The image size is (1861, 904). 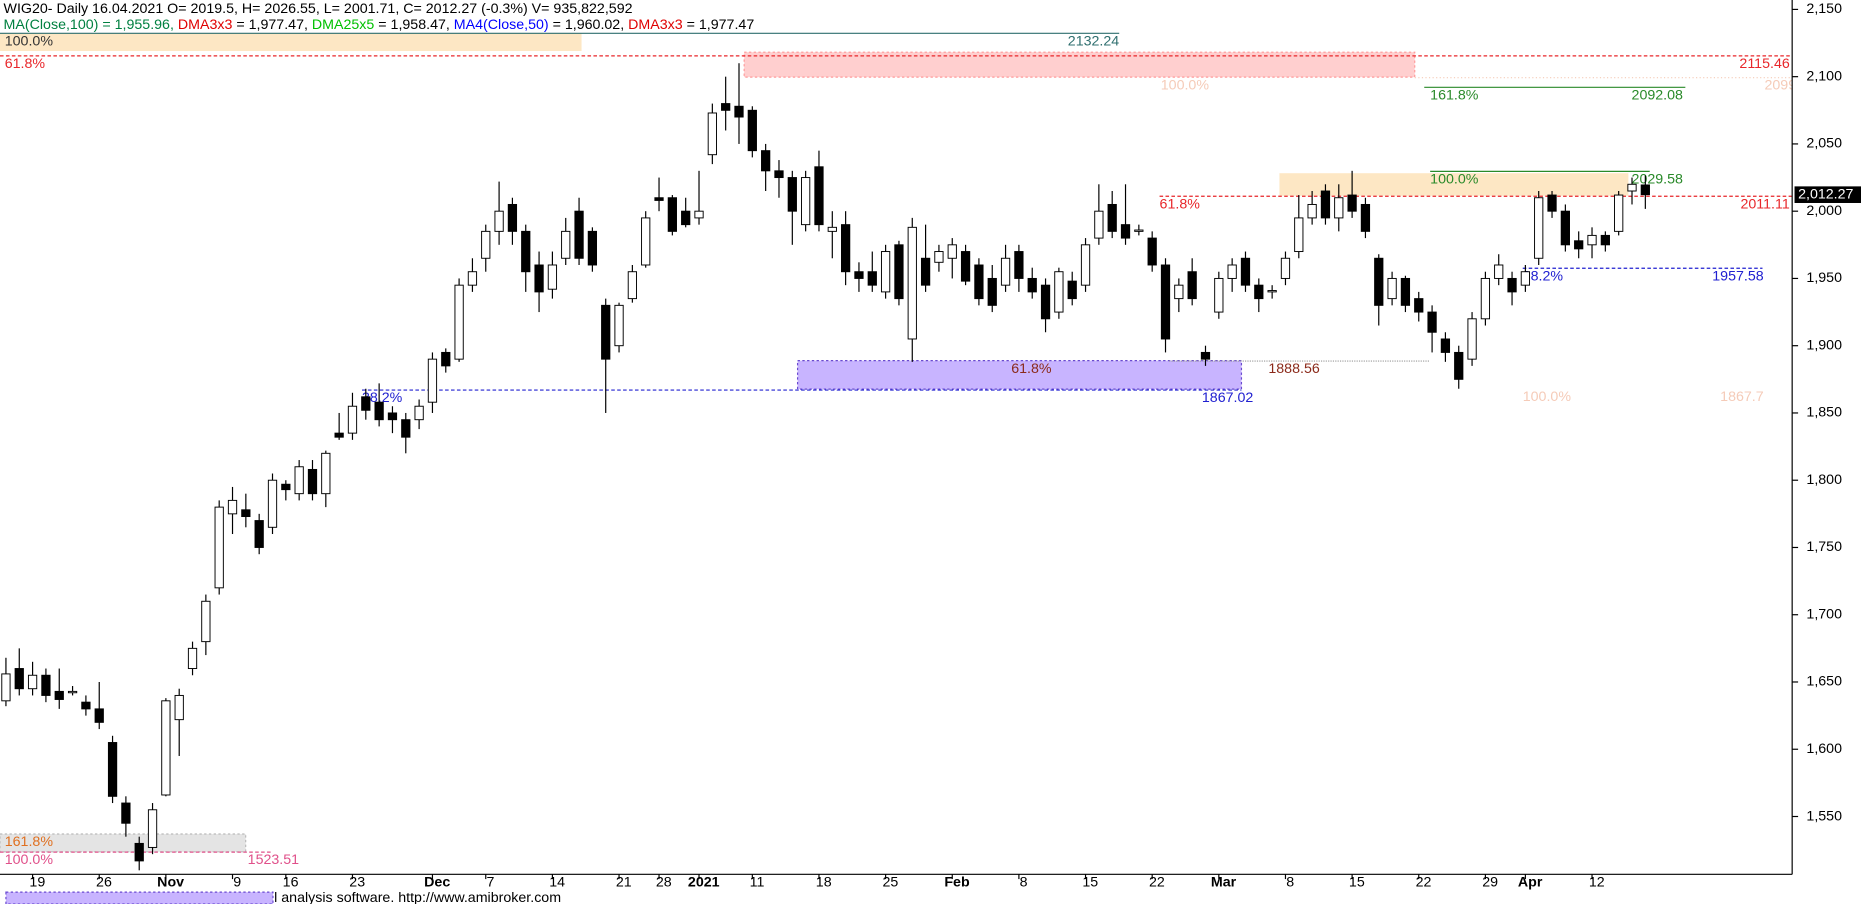 What do you see at coordinates (1824, 278) in the screenshot?
I see `y-tick-label: 1,950` at bounding box center [1824, 278].